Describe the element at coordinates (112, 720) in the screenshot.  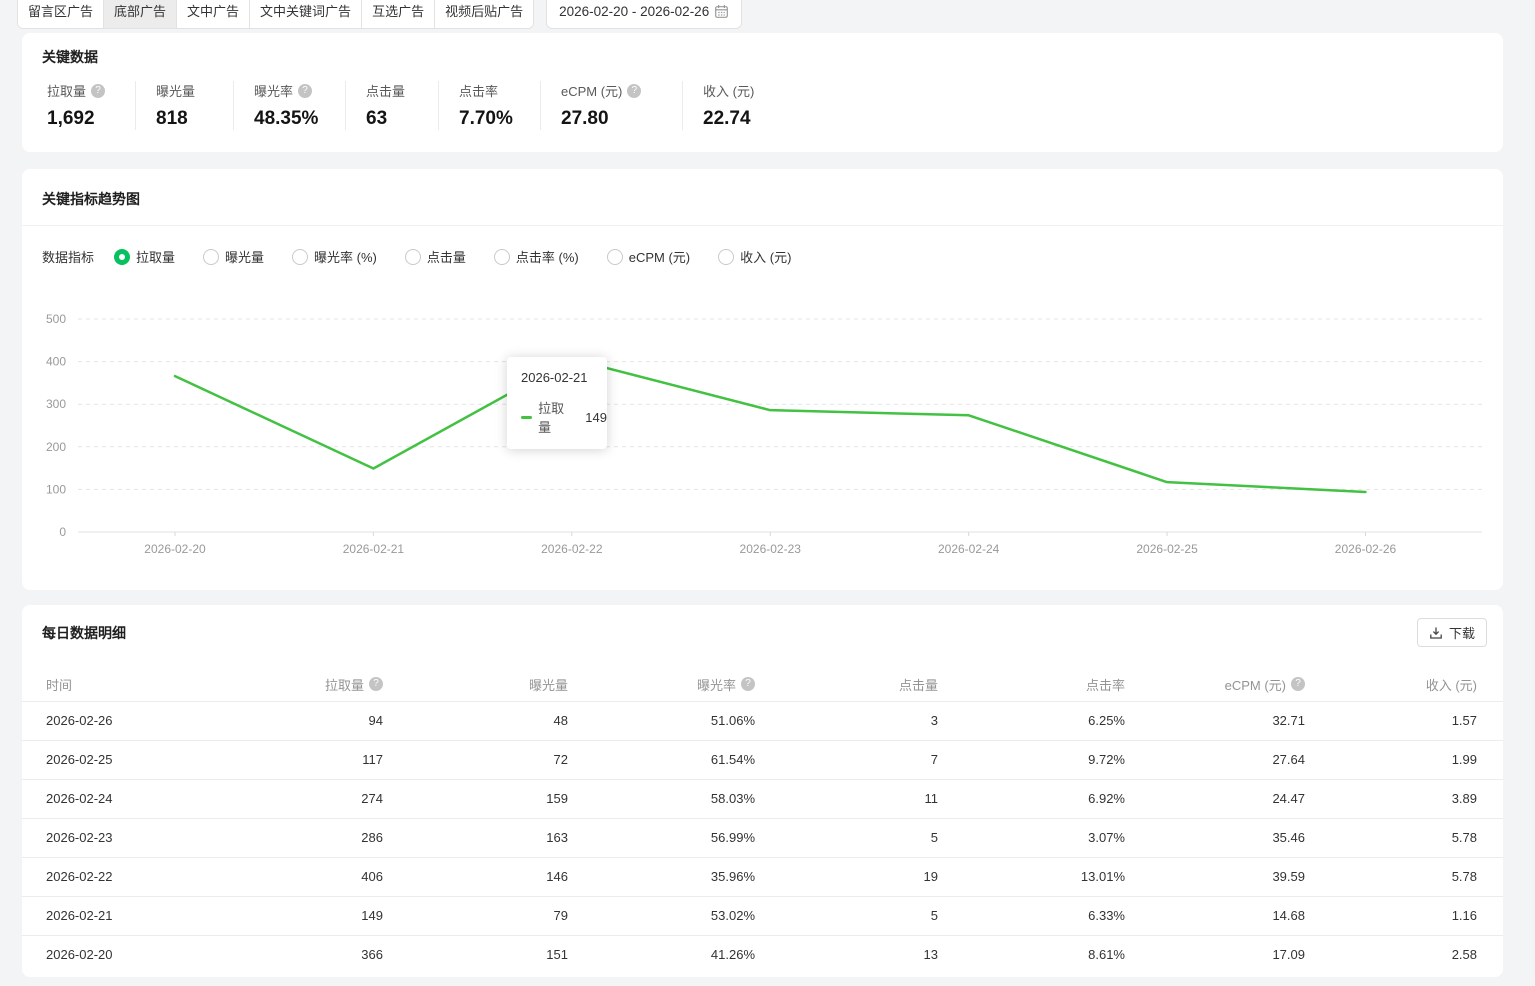
I see `table-cell: 2026-02-26` at that location.